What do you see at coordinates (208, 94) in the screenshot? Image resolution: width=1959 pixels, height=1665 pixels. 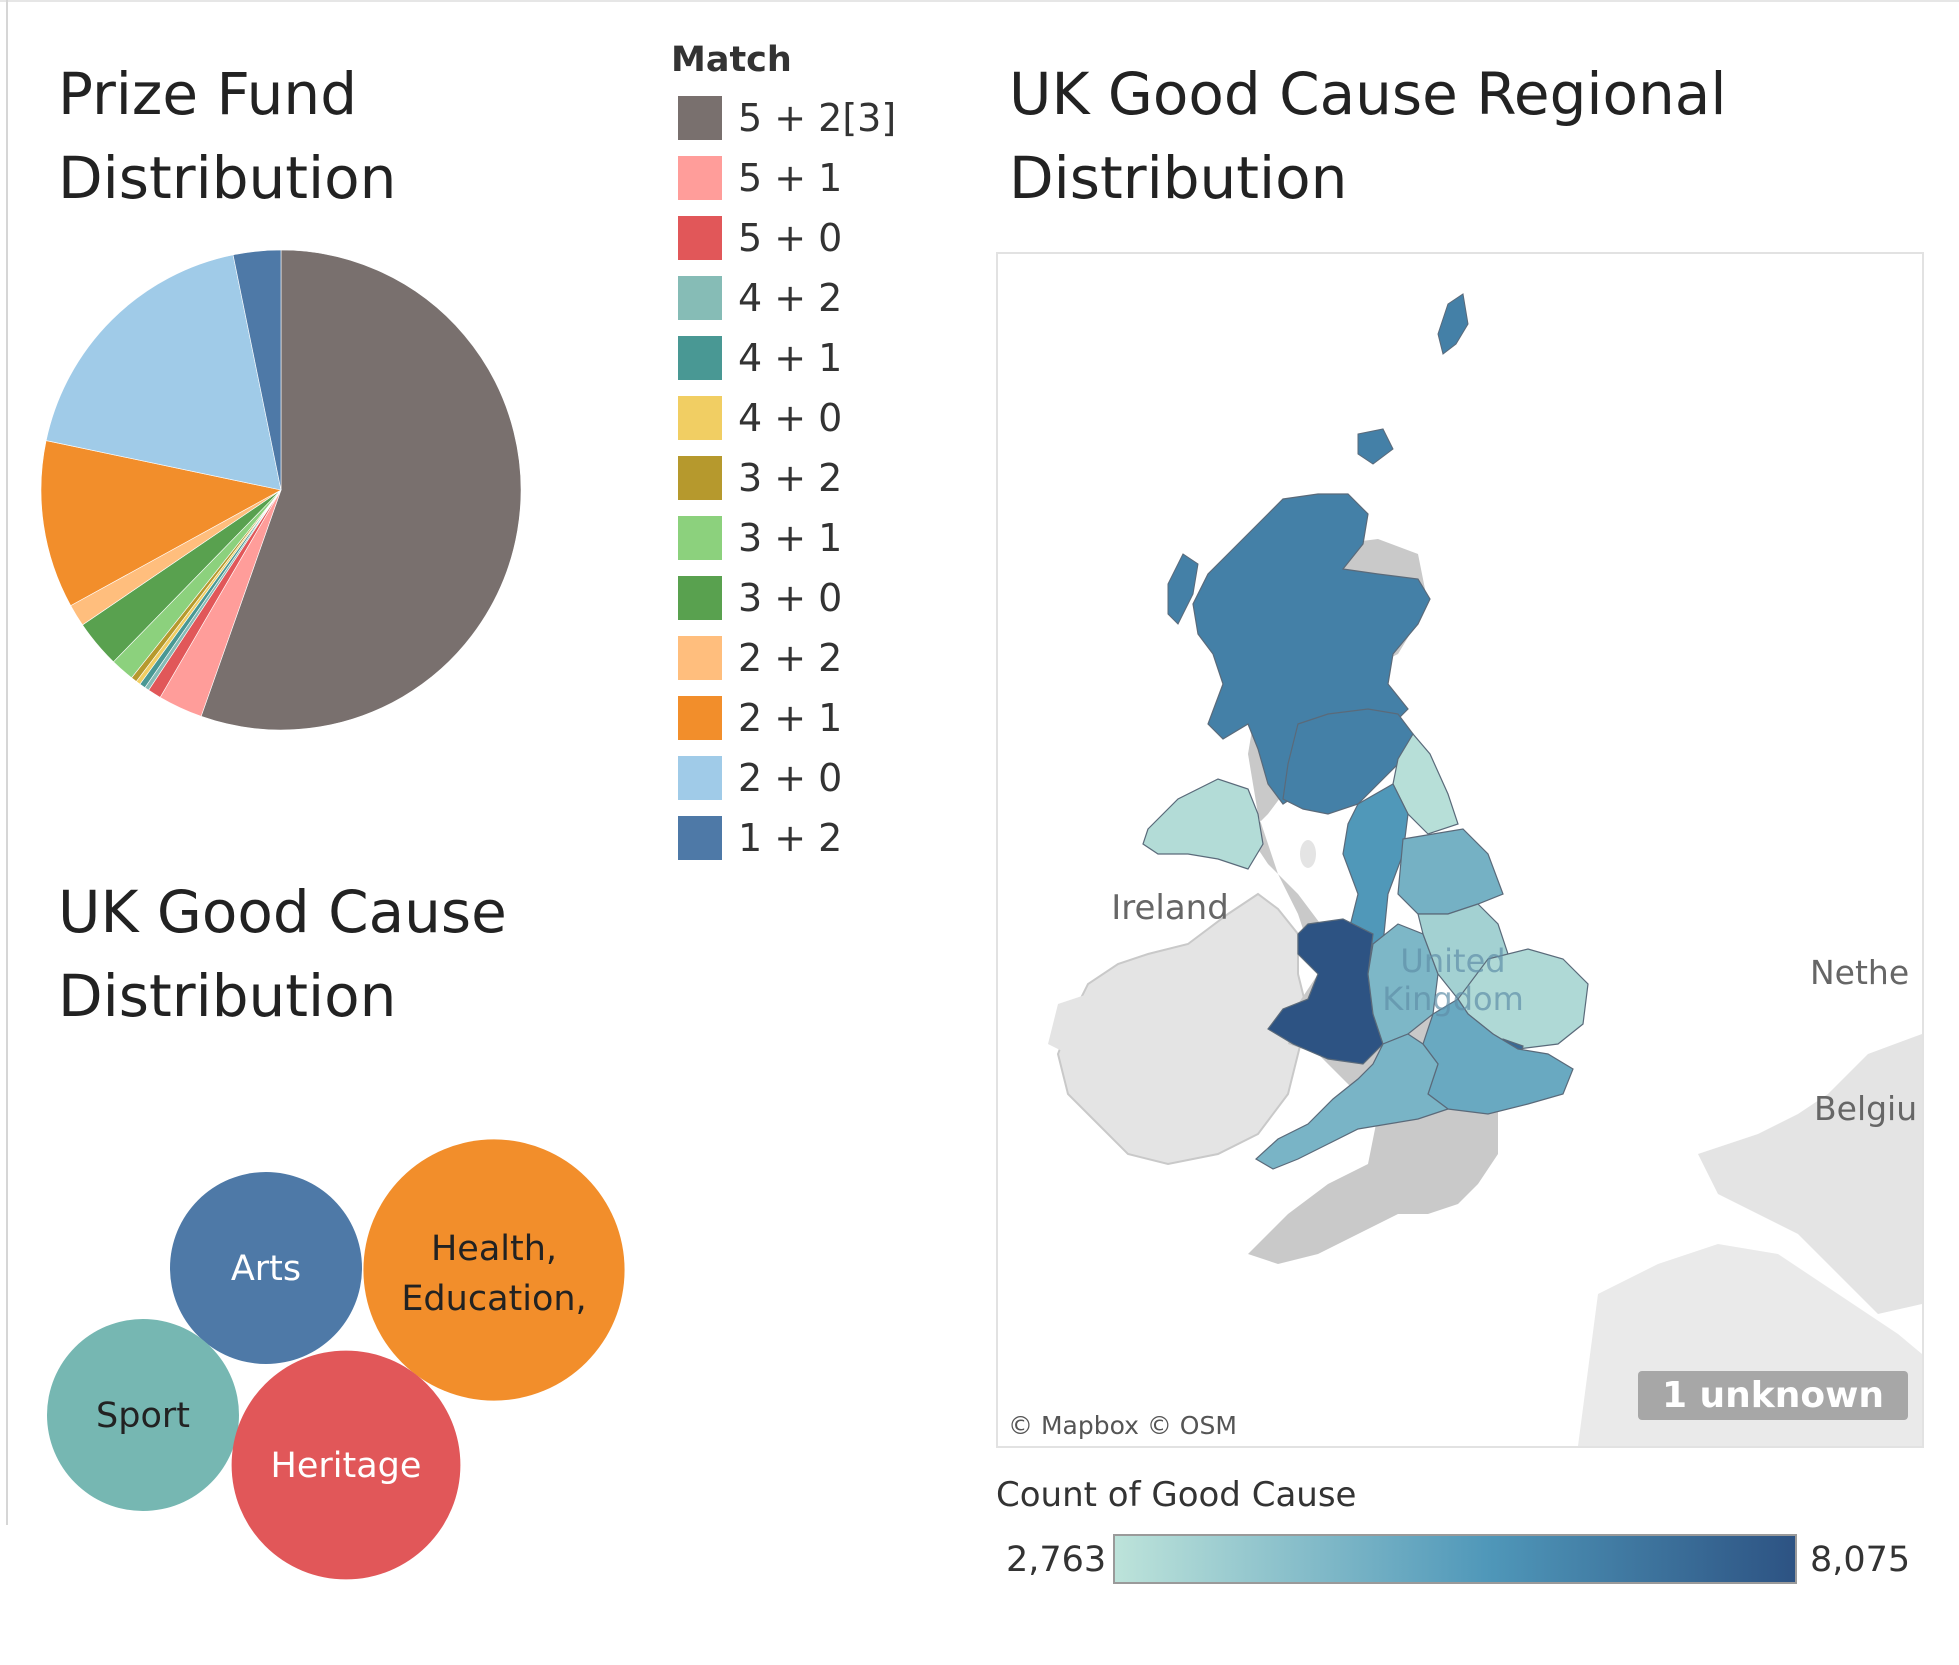 I see `prize-fund-title-line1: Prize Fund` at bounding box center [208, 94].